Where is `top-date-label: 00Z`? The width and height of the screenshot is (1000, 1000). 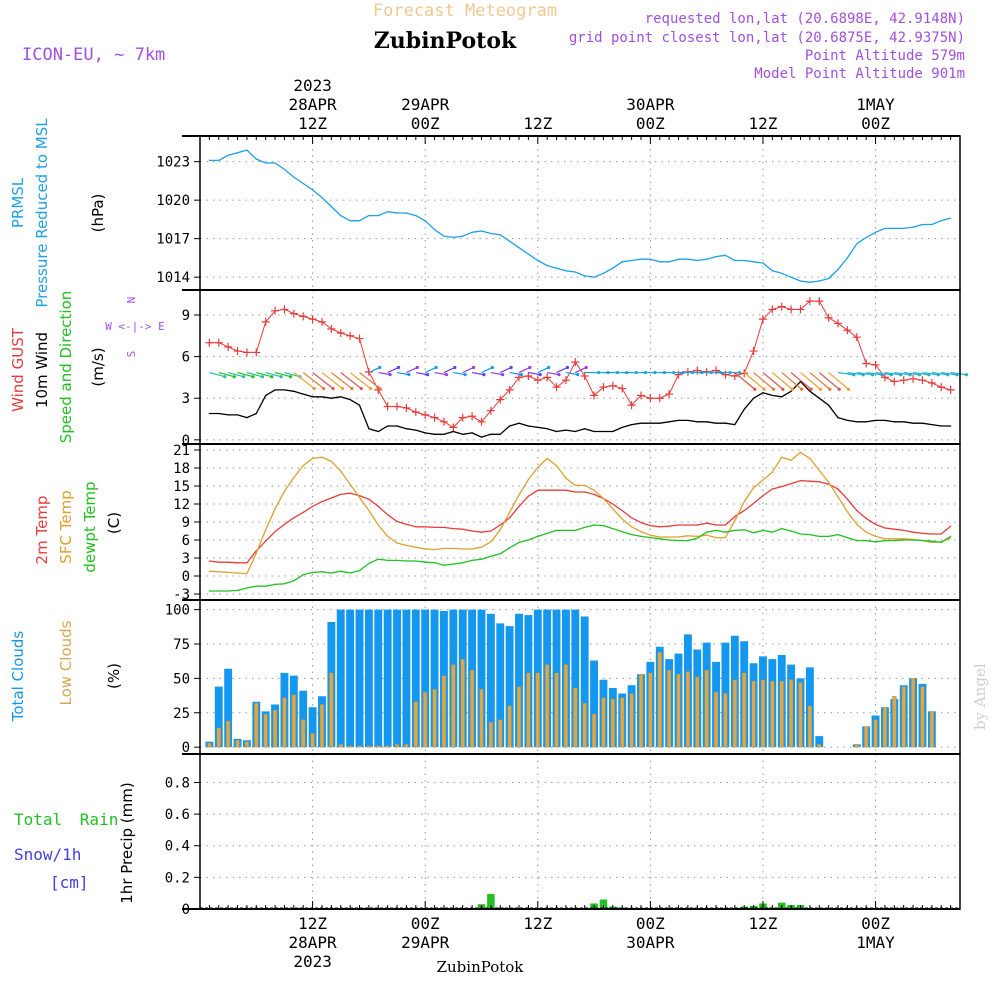 top-date-label: 00Z is located at coordinates (875, 123).